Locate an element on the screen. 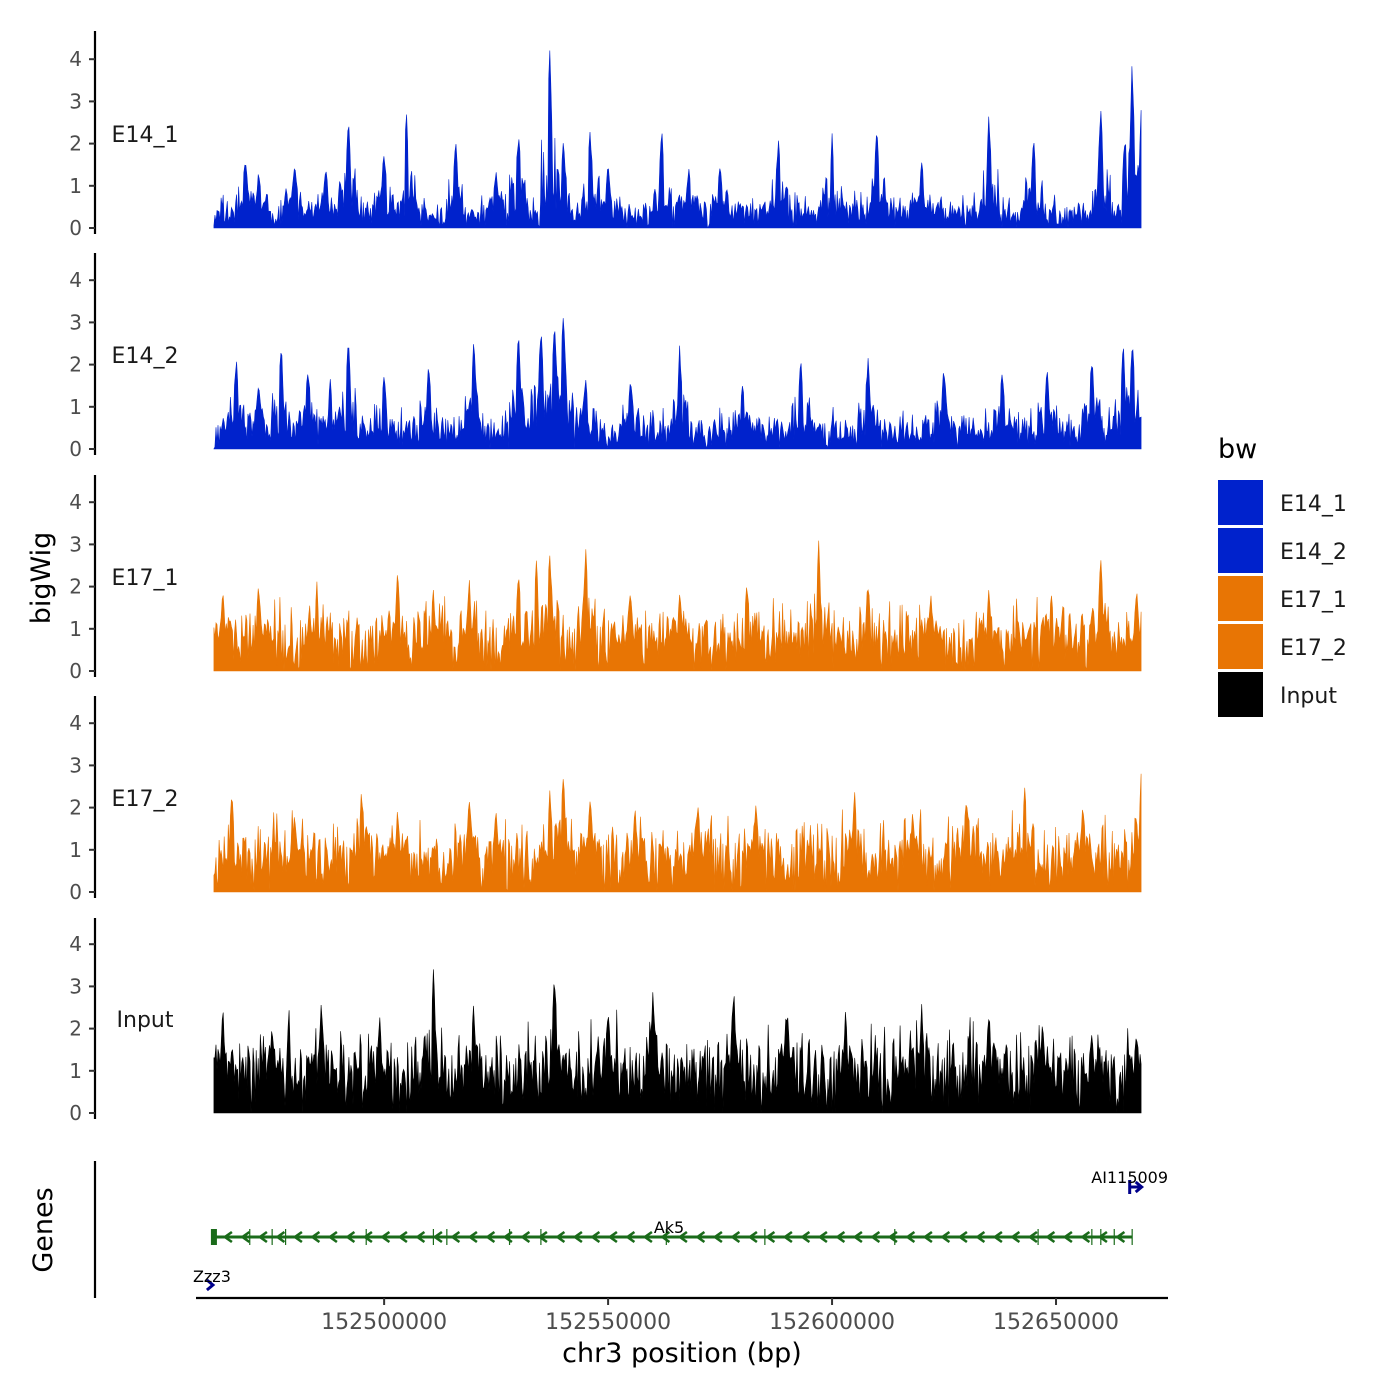 The height and width of the screenshot is (1400, 1400). legend-label: E14_2 is located at coordinates (1313, 552).